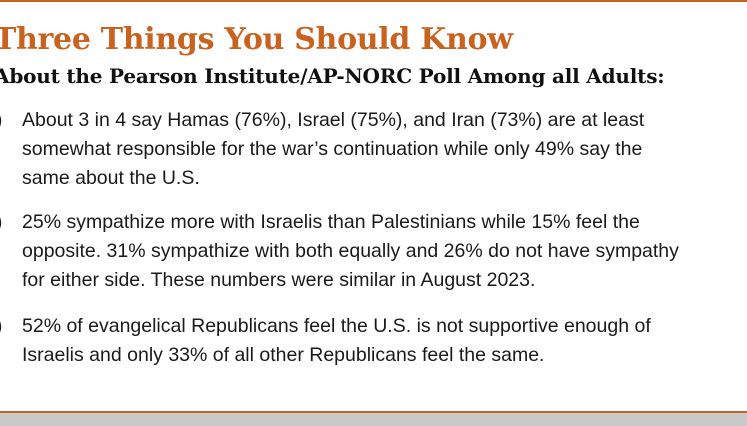 The image size is (747, 426). Describe the element at coordinates (256, 39) in the screenshot. I see `page-title: Three Things You Should Know` at that location.